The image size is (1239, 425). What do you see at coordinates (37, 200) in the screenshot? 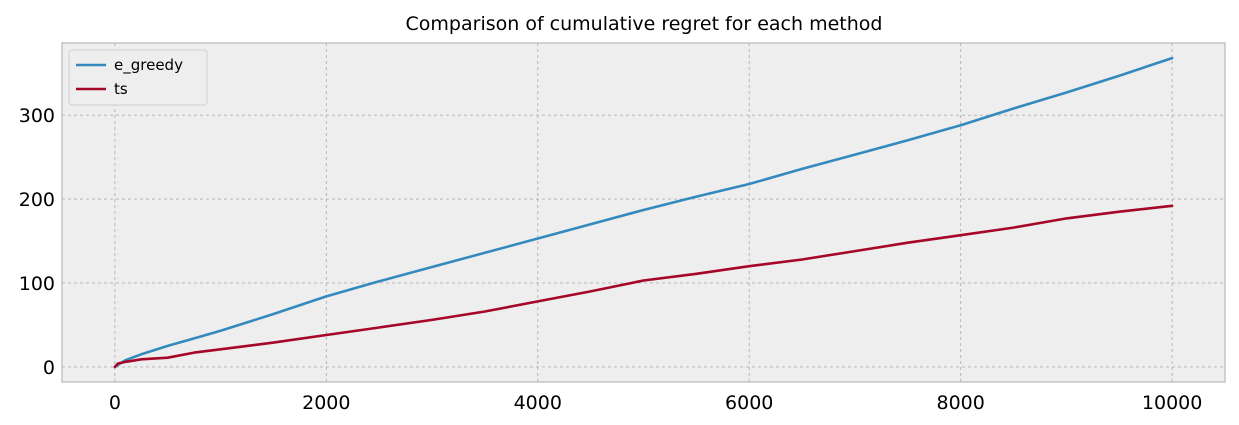
I see `y-tick-label: 200` at bounding box center [37, 200].